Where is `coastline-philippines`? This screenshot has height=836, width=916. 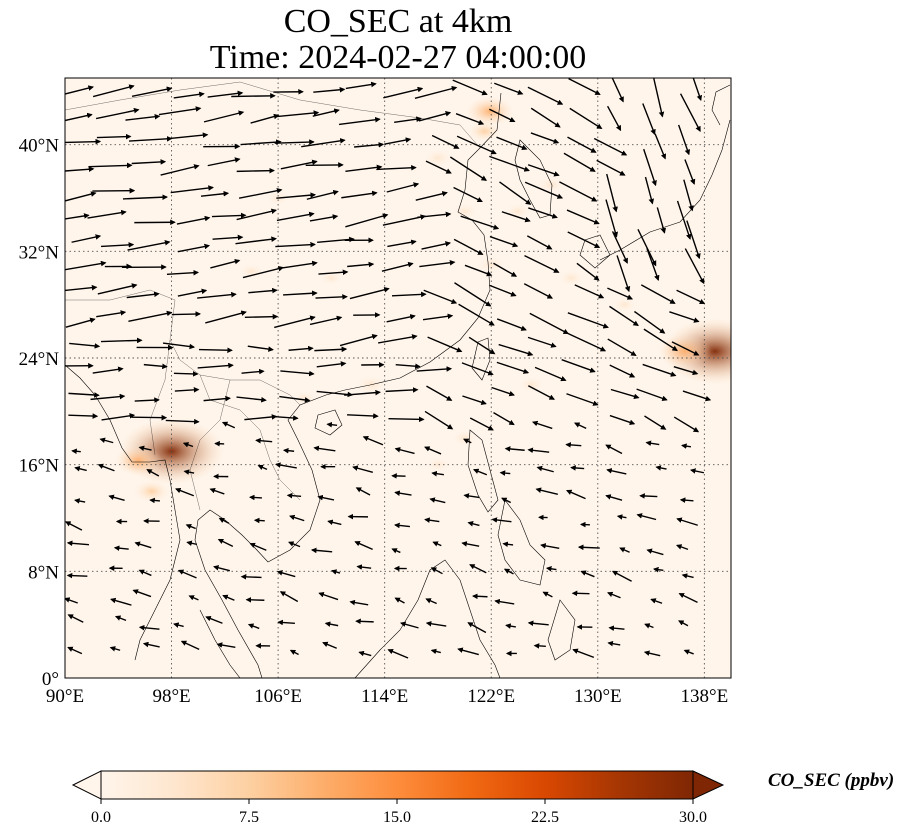 coastline-philippines is located at coordinates (521, 545).